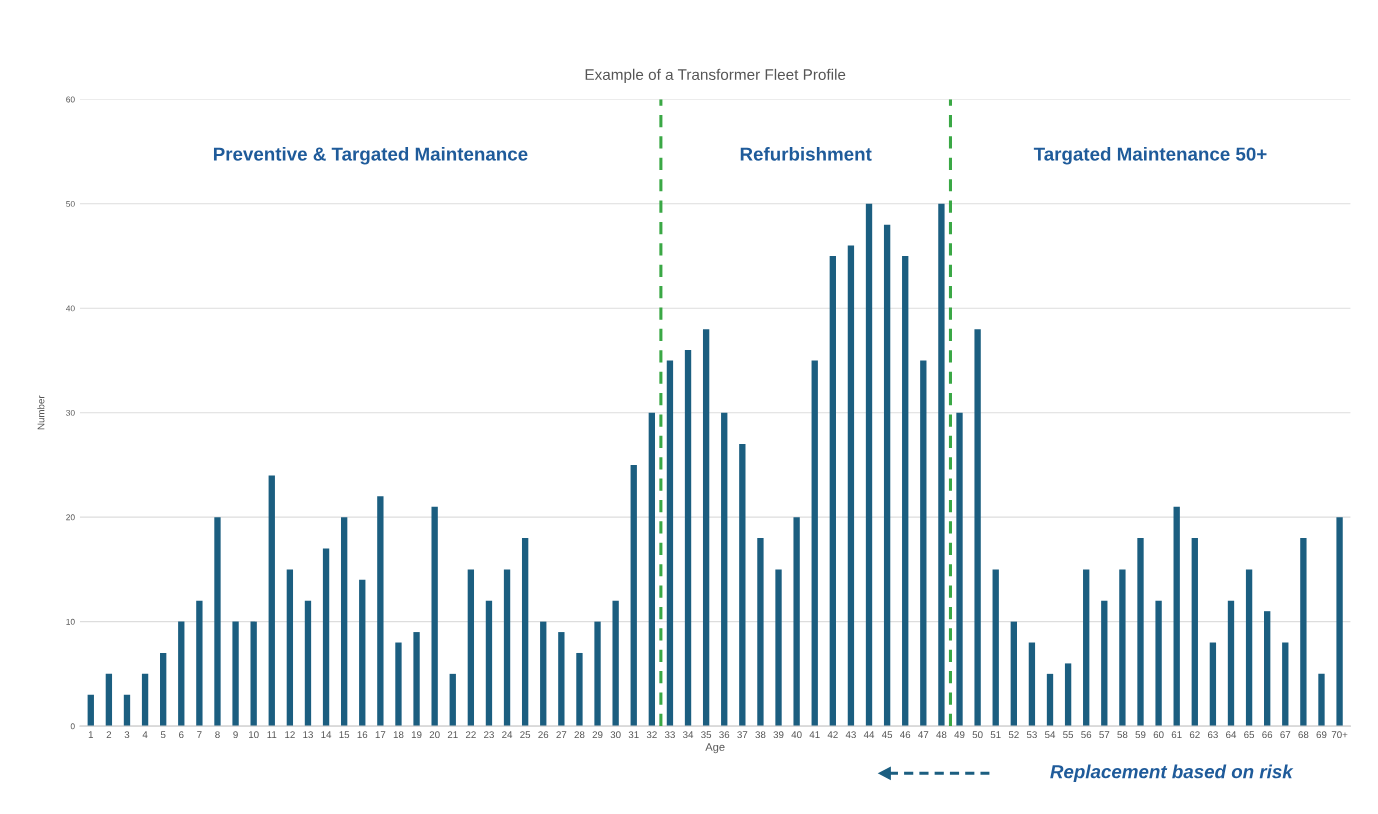 This screenshot has height=814, width=1378. What do you see at coordinates (1212, 735) in the screenshot?
I see `x-tick-label: 63` at bounding box center [1212, 735].